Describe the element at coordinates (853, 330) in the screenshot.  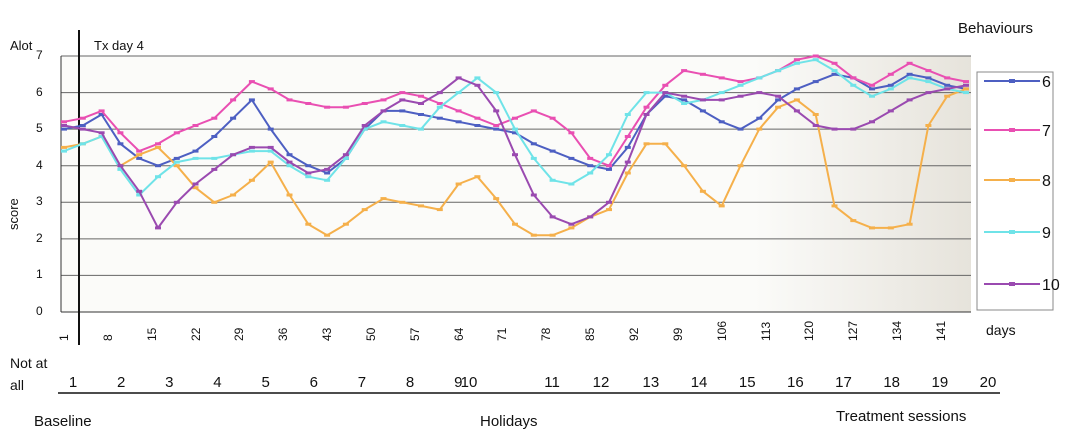
I see `x-tick-label: 127` at that location.